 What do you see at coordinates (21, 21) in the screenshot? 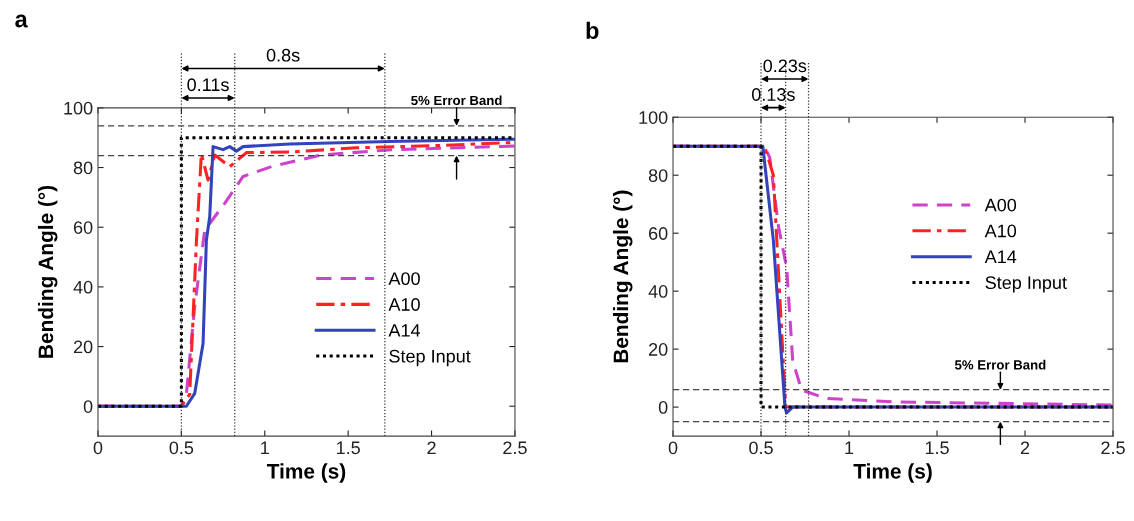
I see `chart-title: a` at bounding box center [21, 21].